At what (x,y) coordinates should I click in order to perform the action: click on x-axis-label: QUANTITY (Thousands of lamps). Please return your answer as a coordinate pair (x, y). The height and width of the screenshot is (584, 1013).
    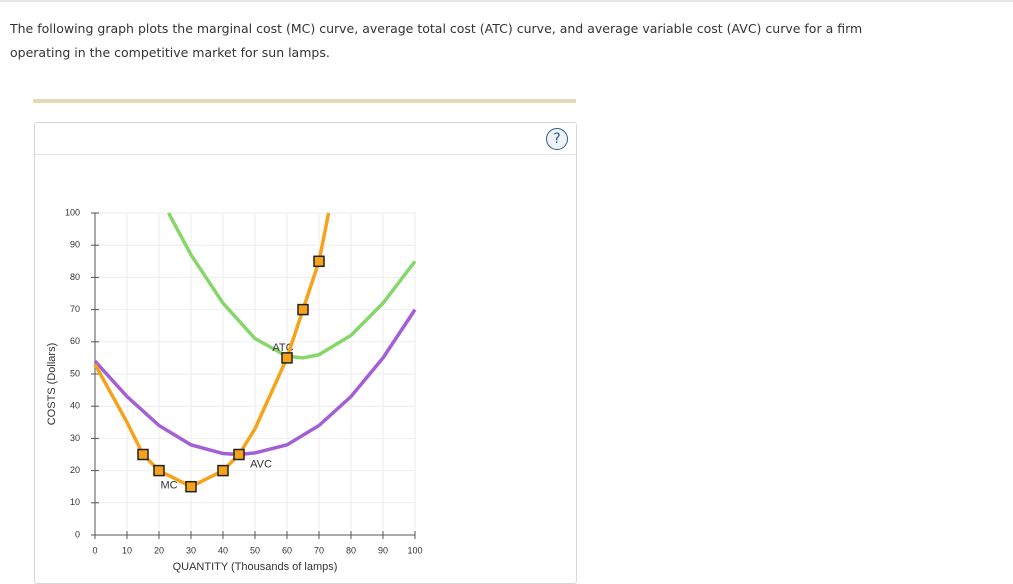
    Looking at the image, I should click on (255, 567).